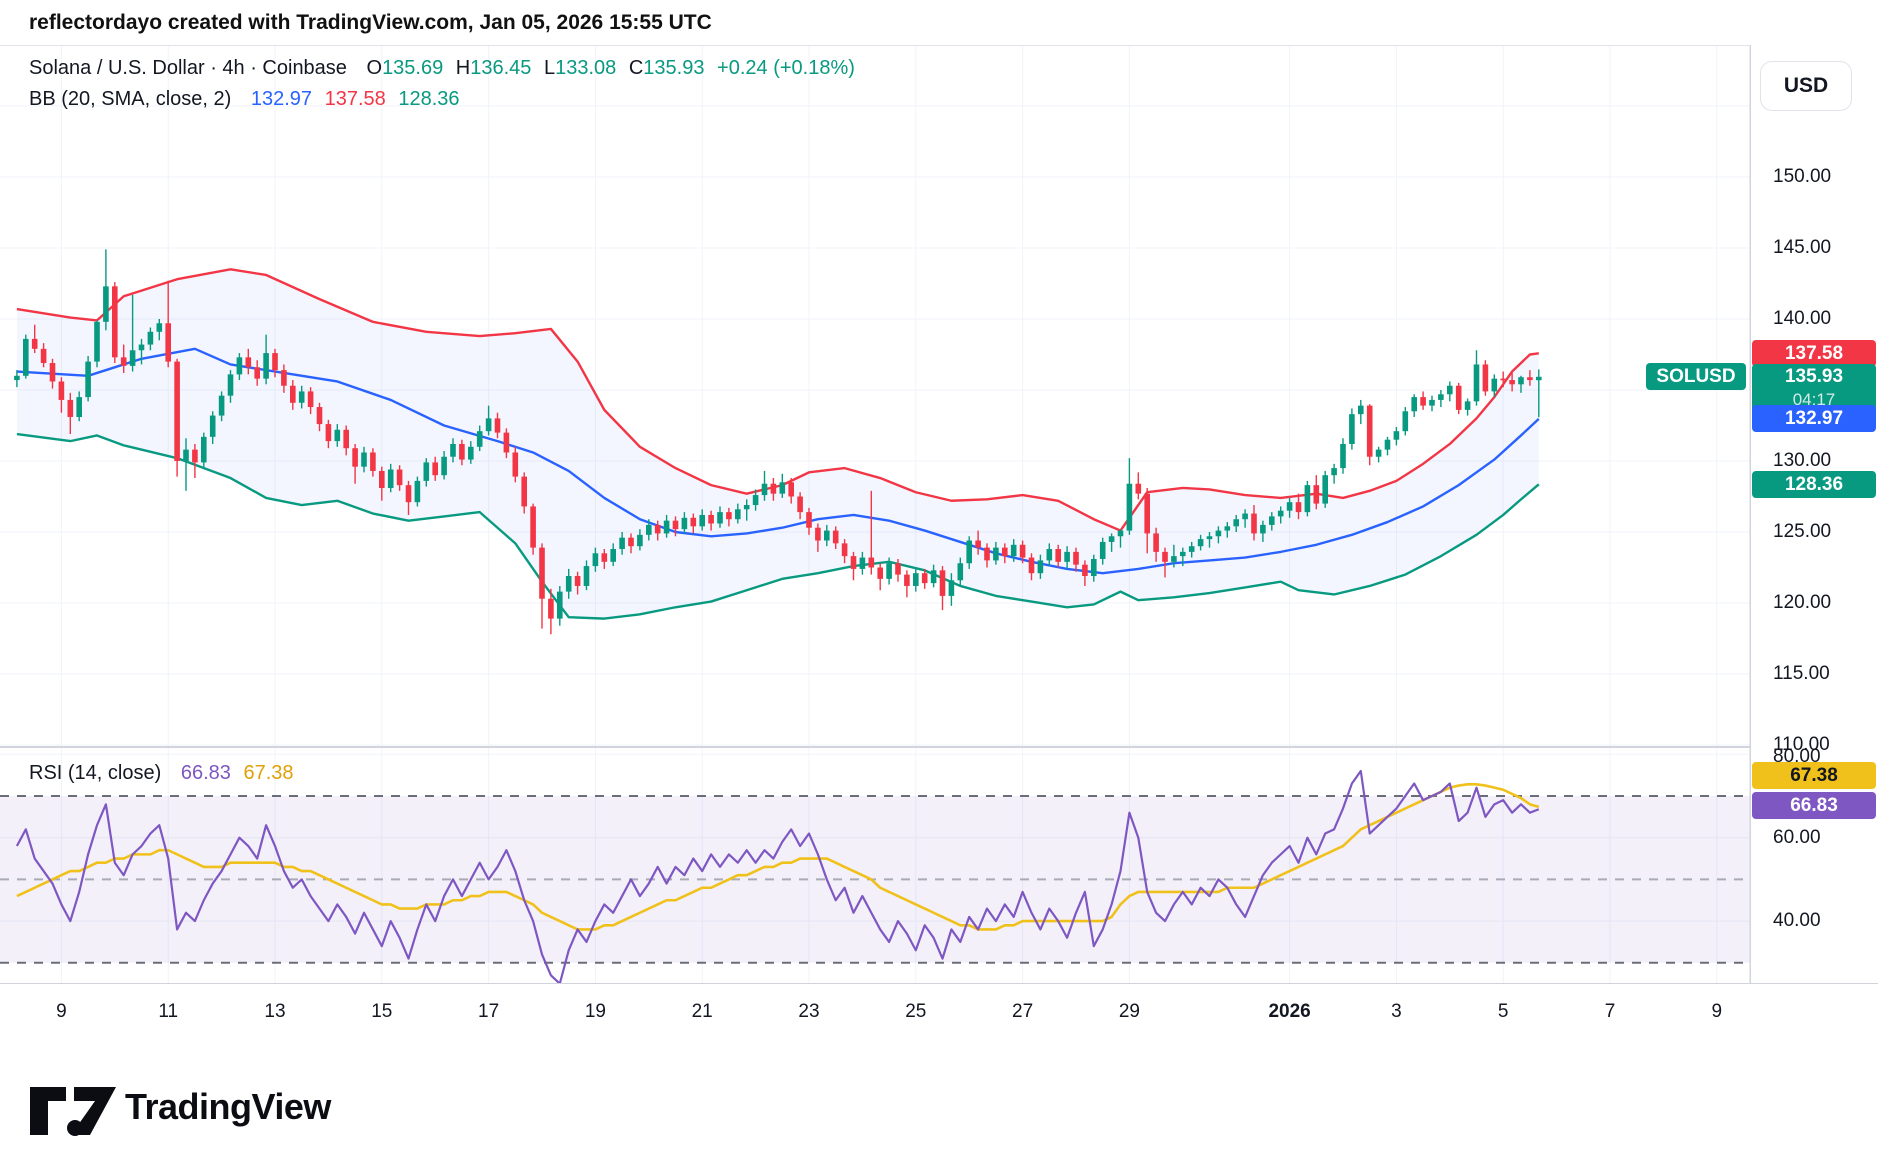  Describe the element at coordinates (1814, 775) in the screenshot. I see `rsi-ma-badge: 67.38` at that location.